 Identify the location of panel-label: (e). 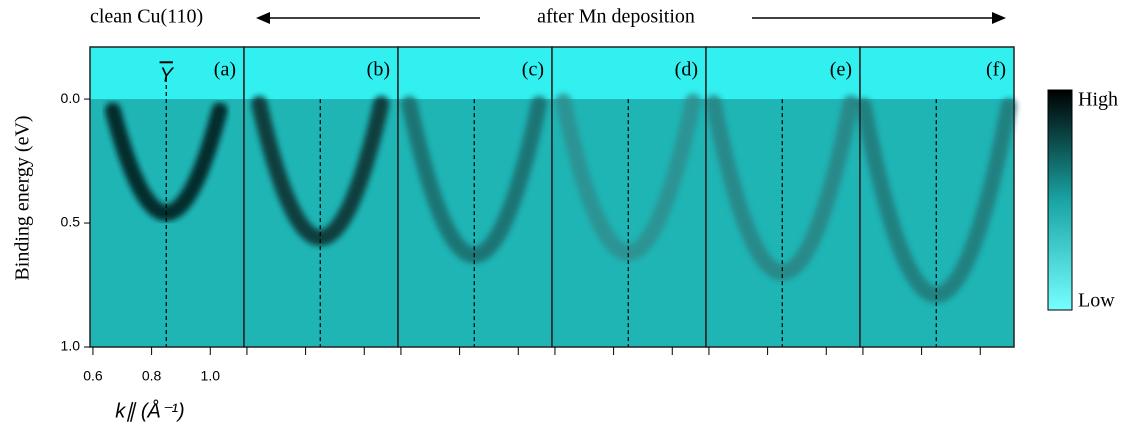
(841, 70).